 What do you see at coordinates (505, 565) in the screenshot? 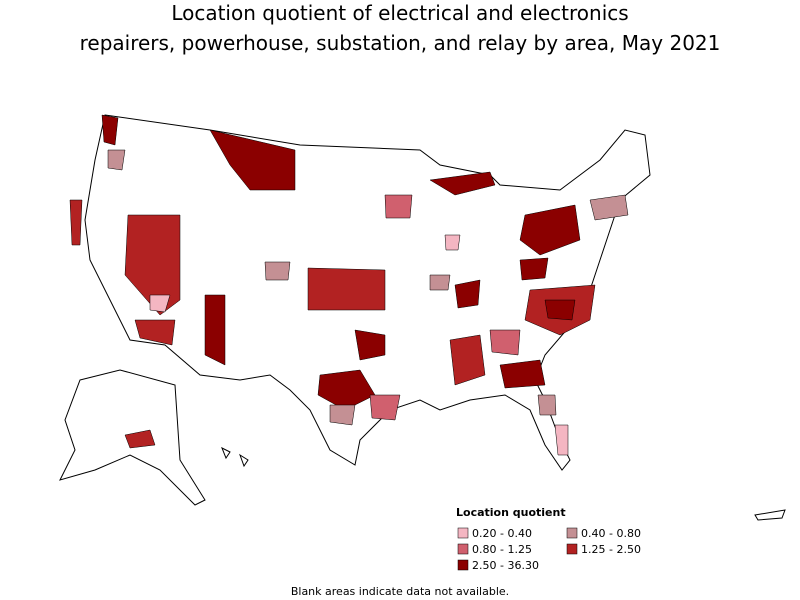
I see `legend-label: 2.50 - 36.30` at bounding box center [505, 565].